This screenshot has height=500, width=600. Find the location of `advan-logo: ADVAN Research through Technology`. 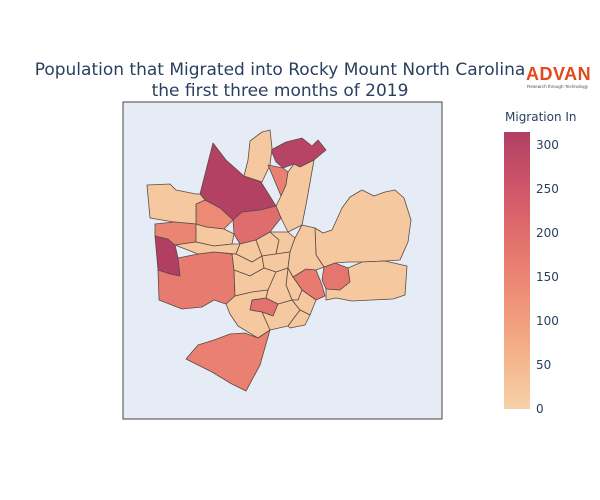

advan-logo: ADVAN Research through Technology is located at coordinates (561, 79).